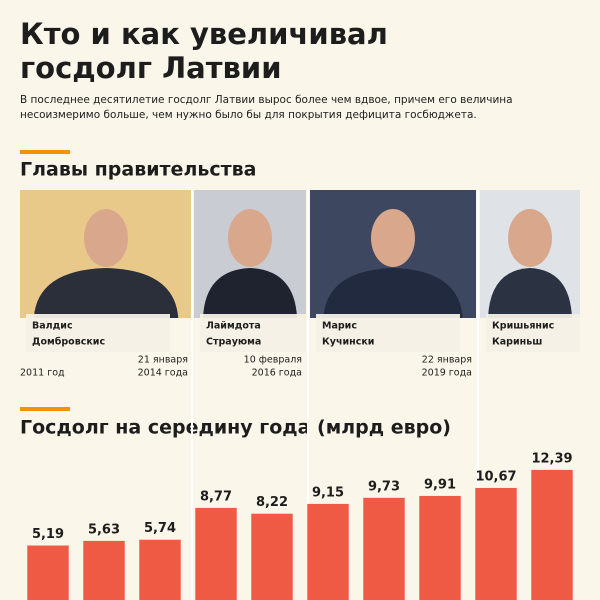 Image resolution: width=600 pixels, height=600 pixels. What do you see at coordinates (233, 326) in the screenshot?
I see `leader-name: Лаймдота` at bounding box center [233, 326].